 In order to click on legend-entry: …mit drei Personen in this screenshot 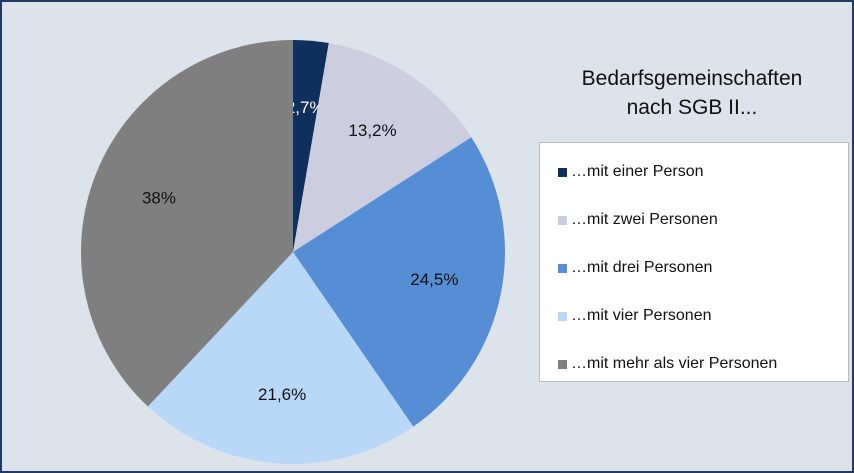, I will do `click(635, 268)`.